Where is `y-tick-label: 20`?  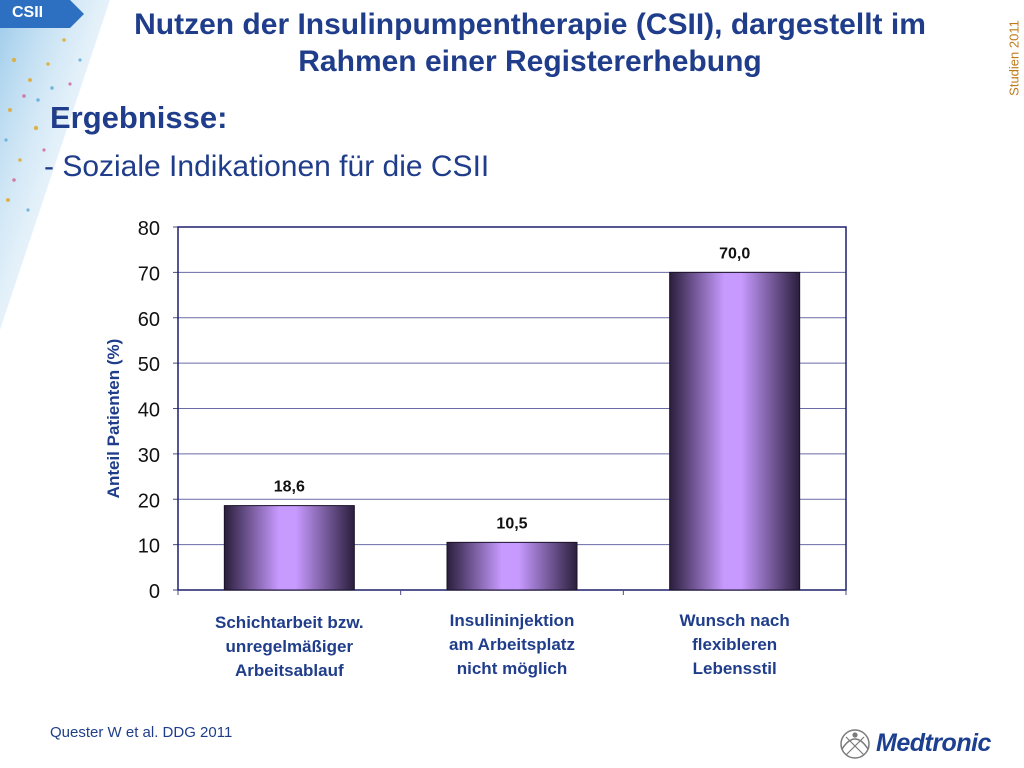
y-tick-label: 20 is located at coordinates (149, 501).